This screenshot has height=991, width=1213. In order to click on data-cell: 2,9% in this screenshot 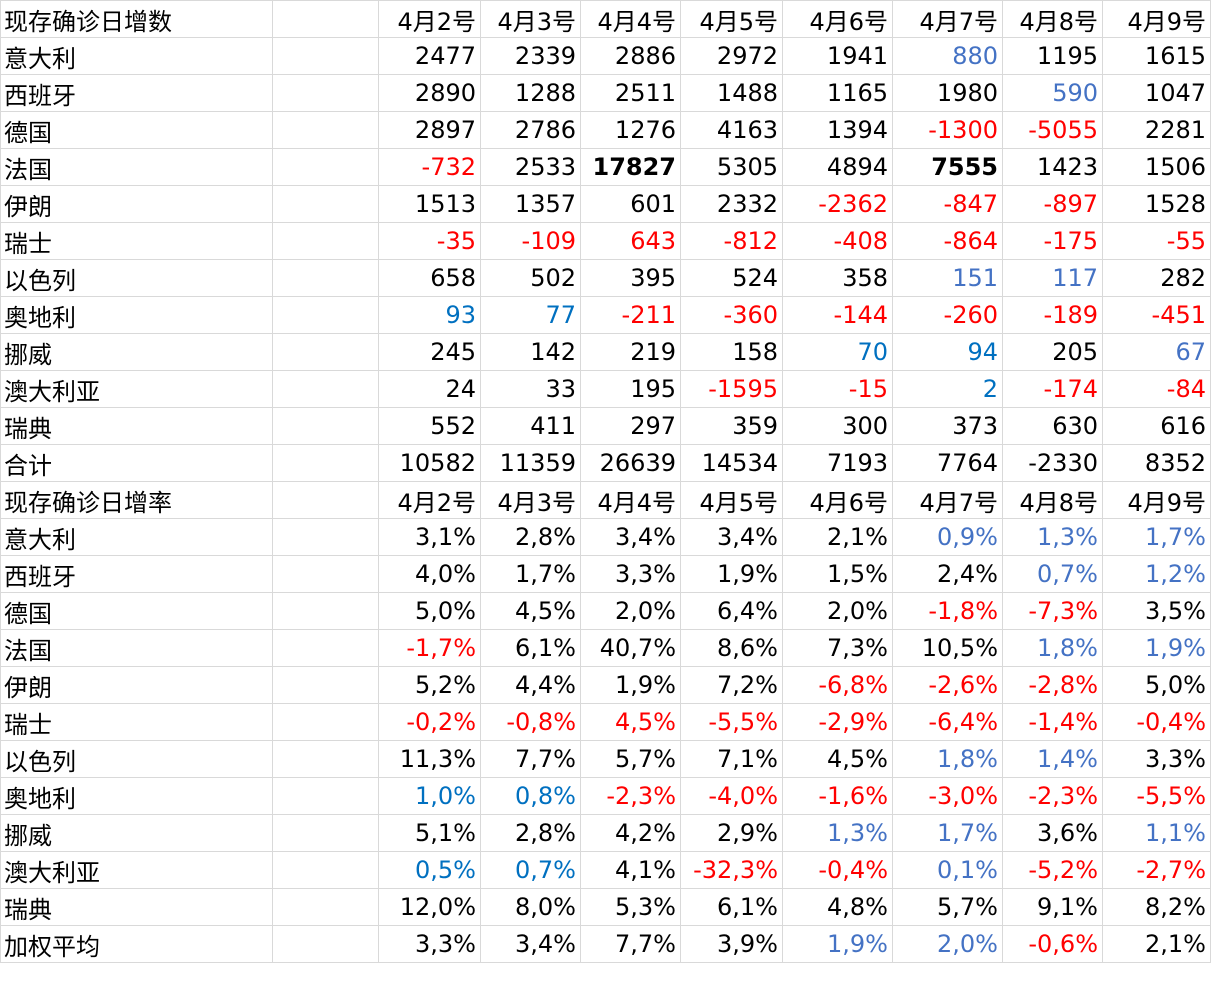, I will do `click(731, 833)`.